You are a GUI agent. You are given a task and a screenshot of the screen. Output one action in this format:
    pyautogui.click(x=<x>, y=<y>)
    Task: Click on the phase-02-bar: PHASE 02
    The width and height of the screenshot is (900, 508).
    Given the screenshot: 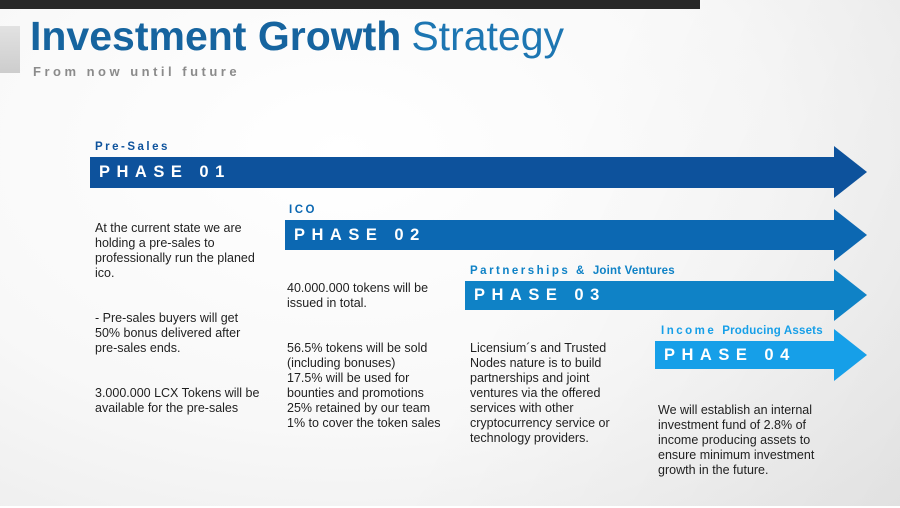 What is the action you would take?
    pyautogui.click(x=559, y=235)
    